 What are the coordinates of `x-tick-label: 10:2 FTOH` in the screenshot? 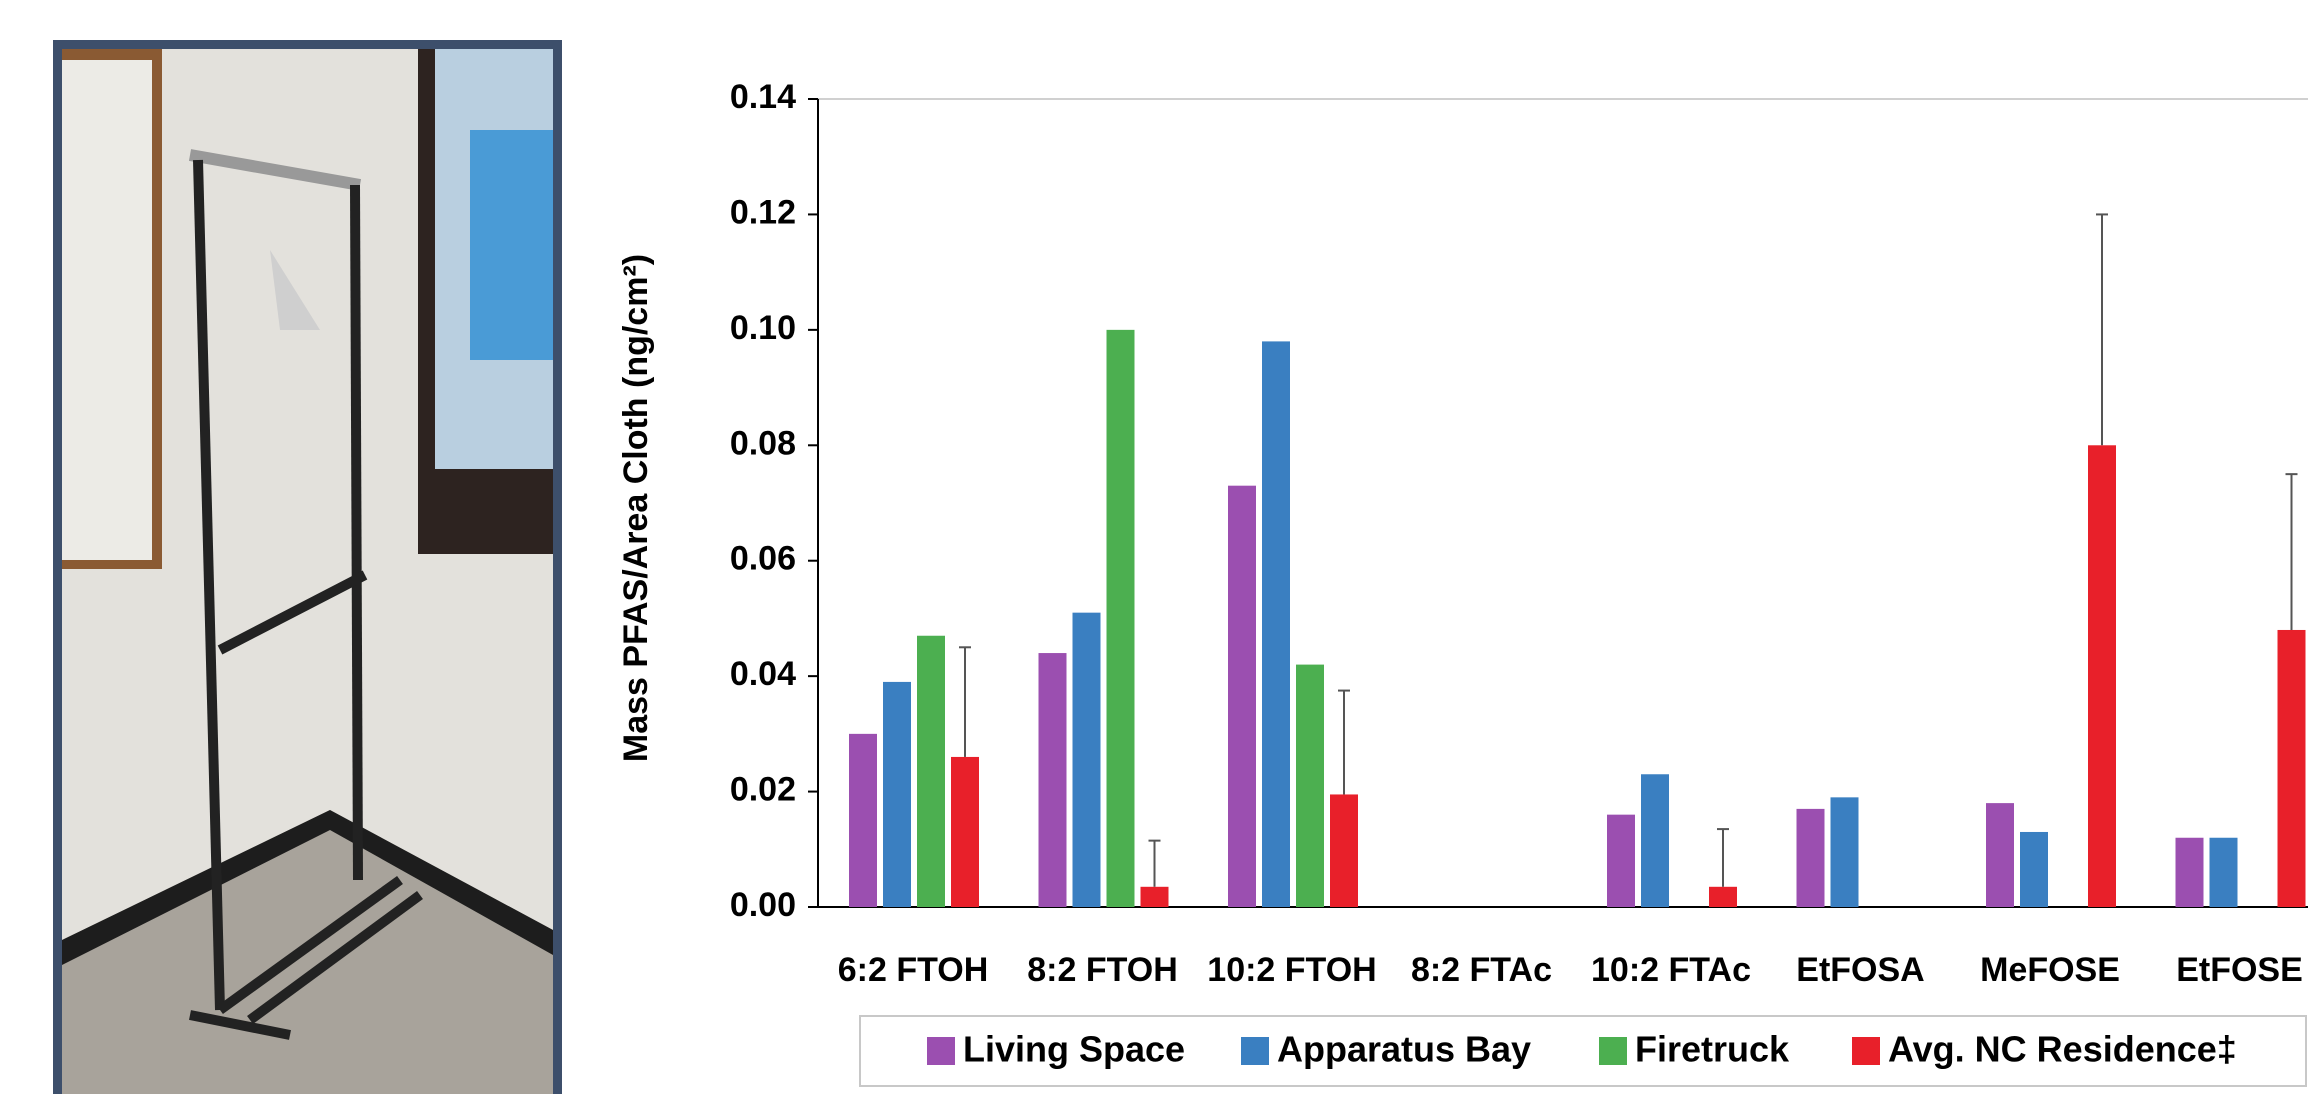 It's located at (1291, 970).